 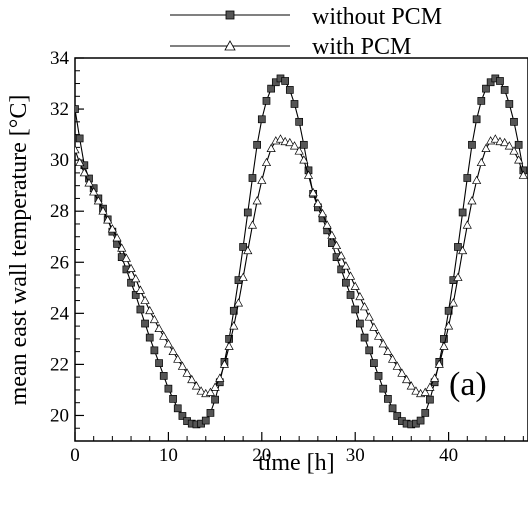 I want to click on legend-label-without-pcm: without PCM, so click(x=377, y=17).